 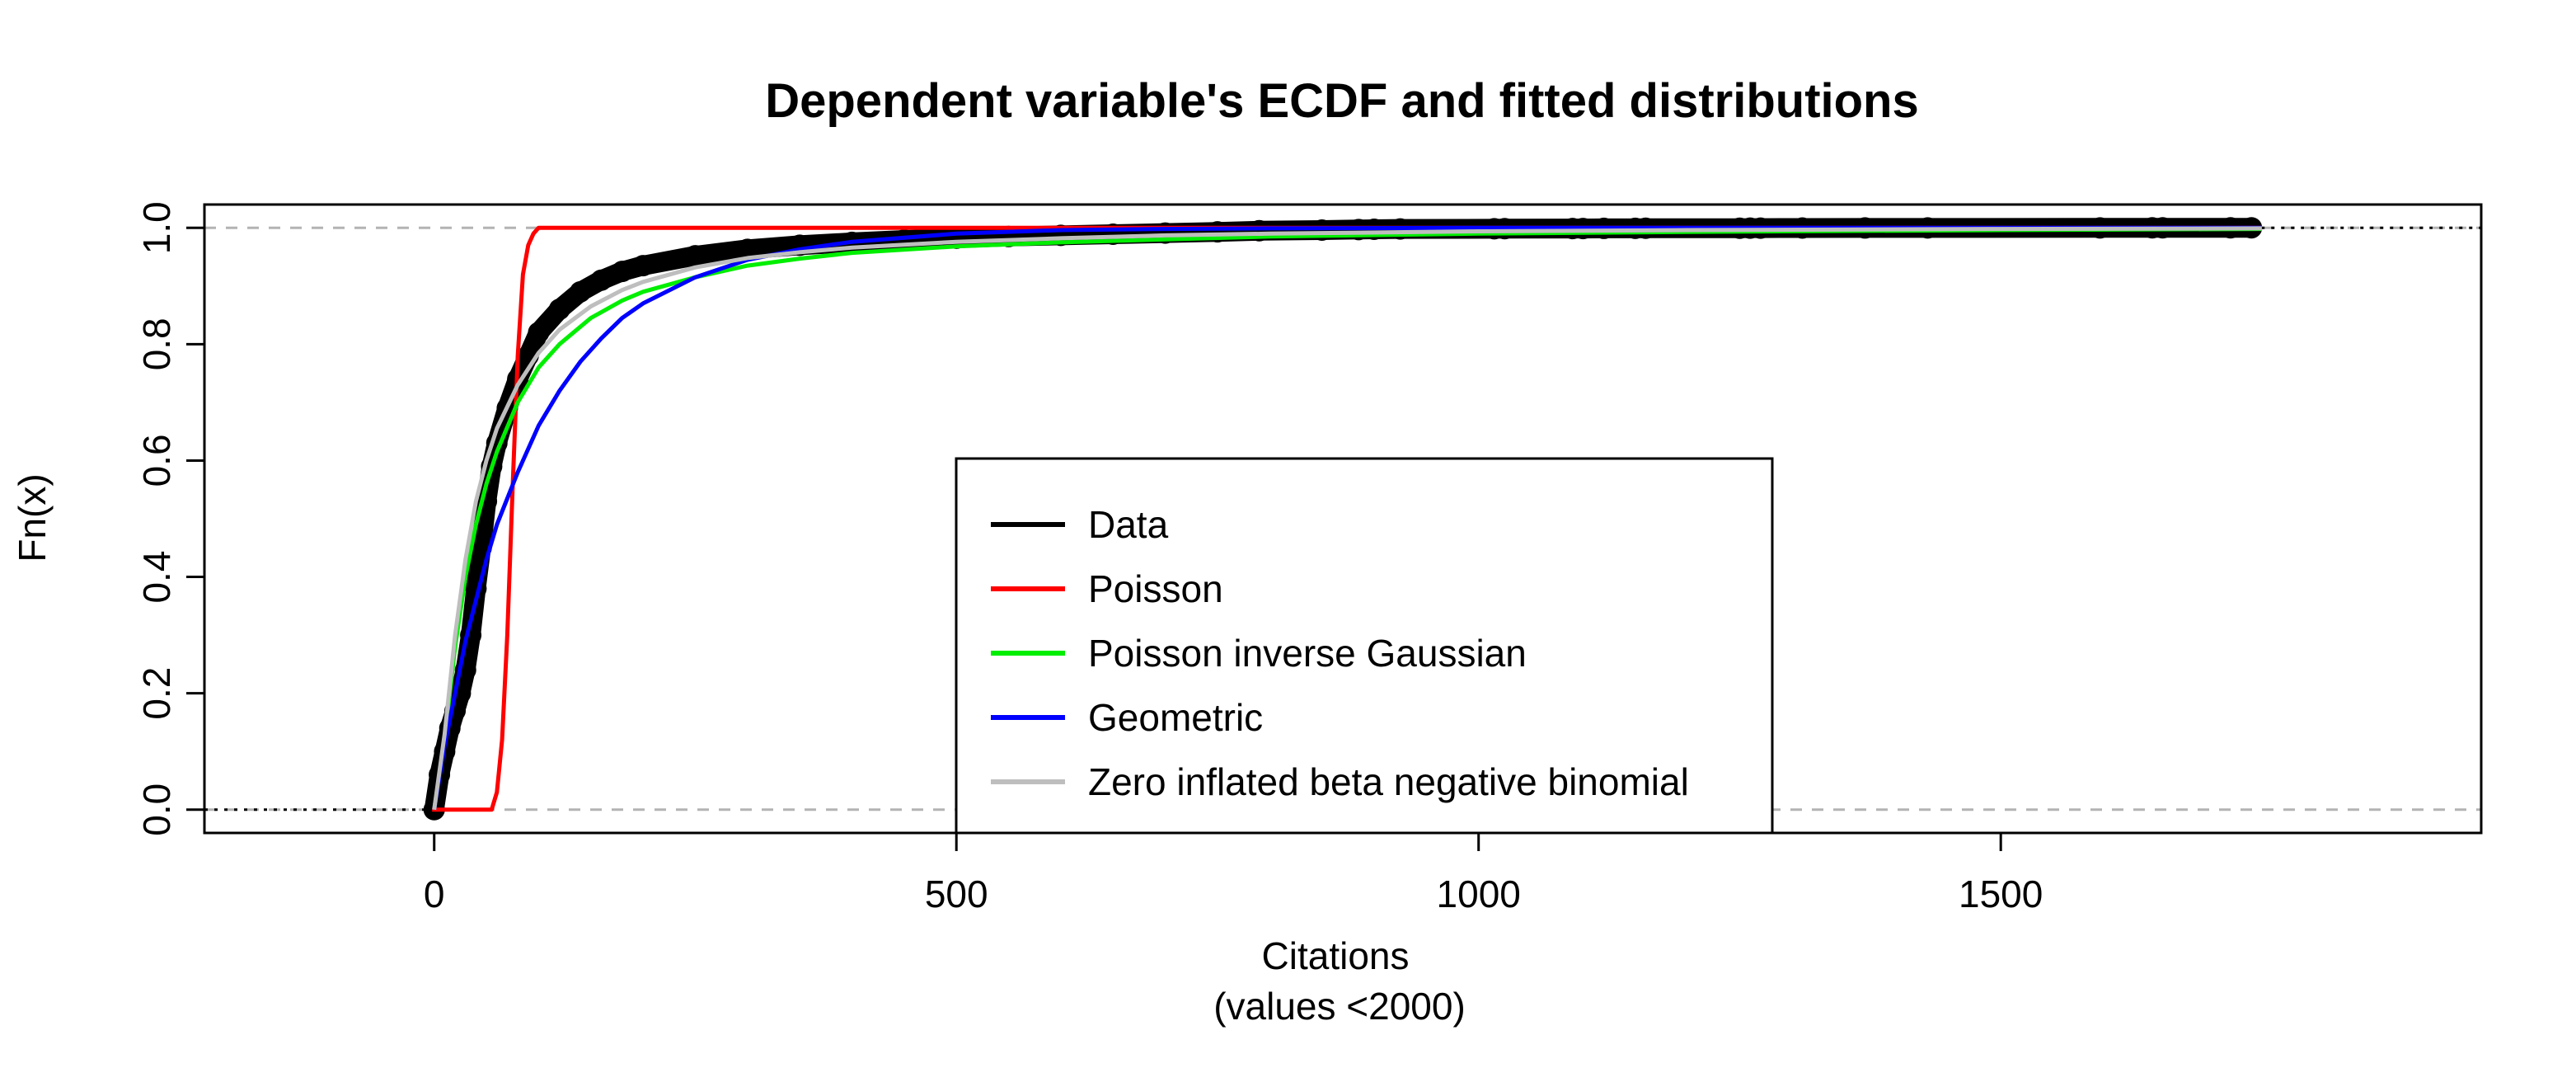 I want to click on legend-label-1: Poisson, so click(x=1155, y=588).